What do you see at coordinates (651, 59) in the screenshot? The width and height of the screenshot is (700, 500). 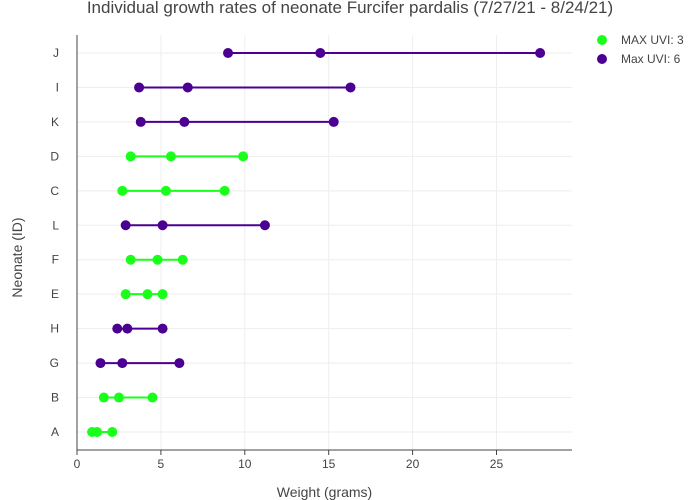 I see `legend-label: Max UVI: 6` at bounding box center [651, 59].